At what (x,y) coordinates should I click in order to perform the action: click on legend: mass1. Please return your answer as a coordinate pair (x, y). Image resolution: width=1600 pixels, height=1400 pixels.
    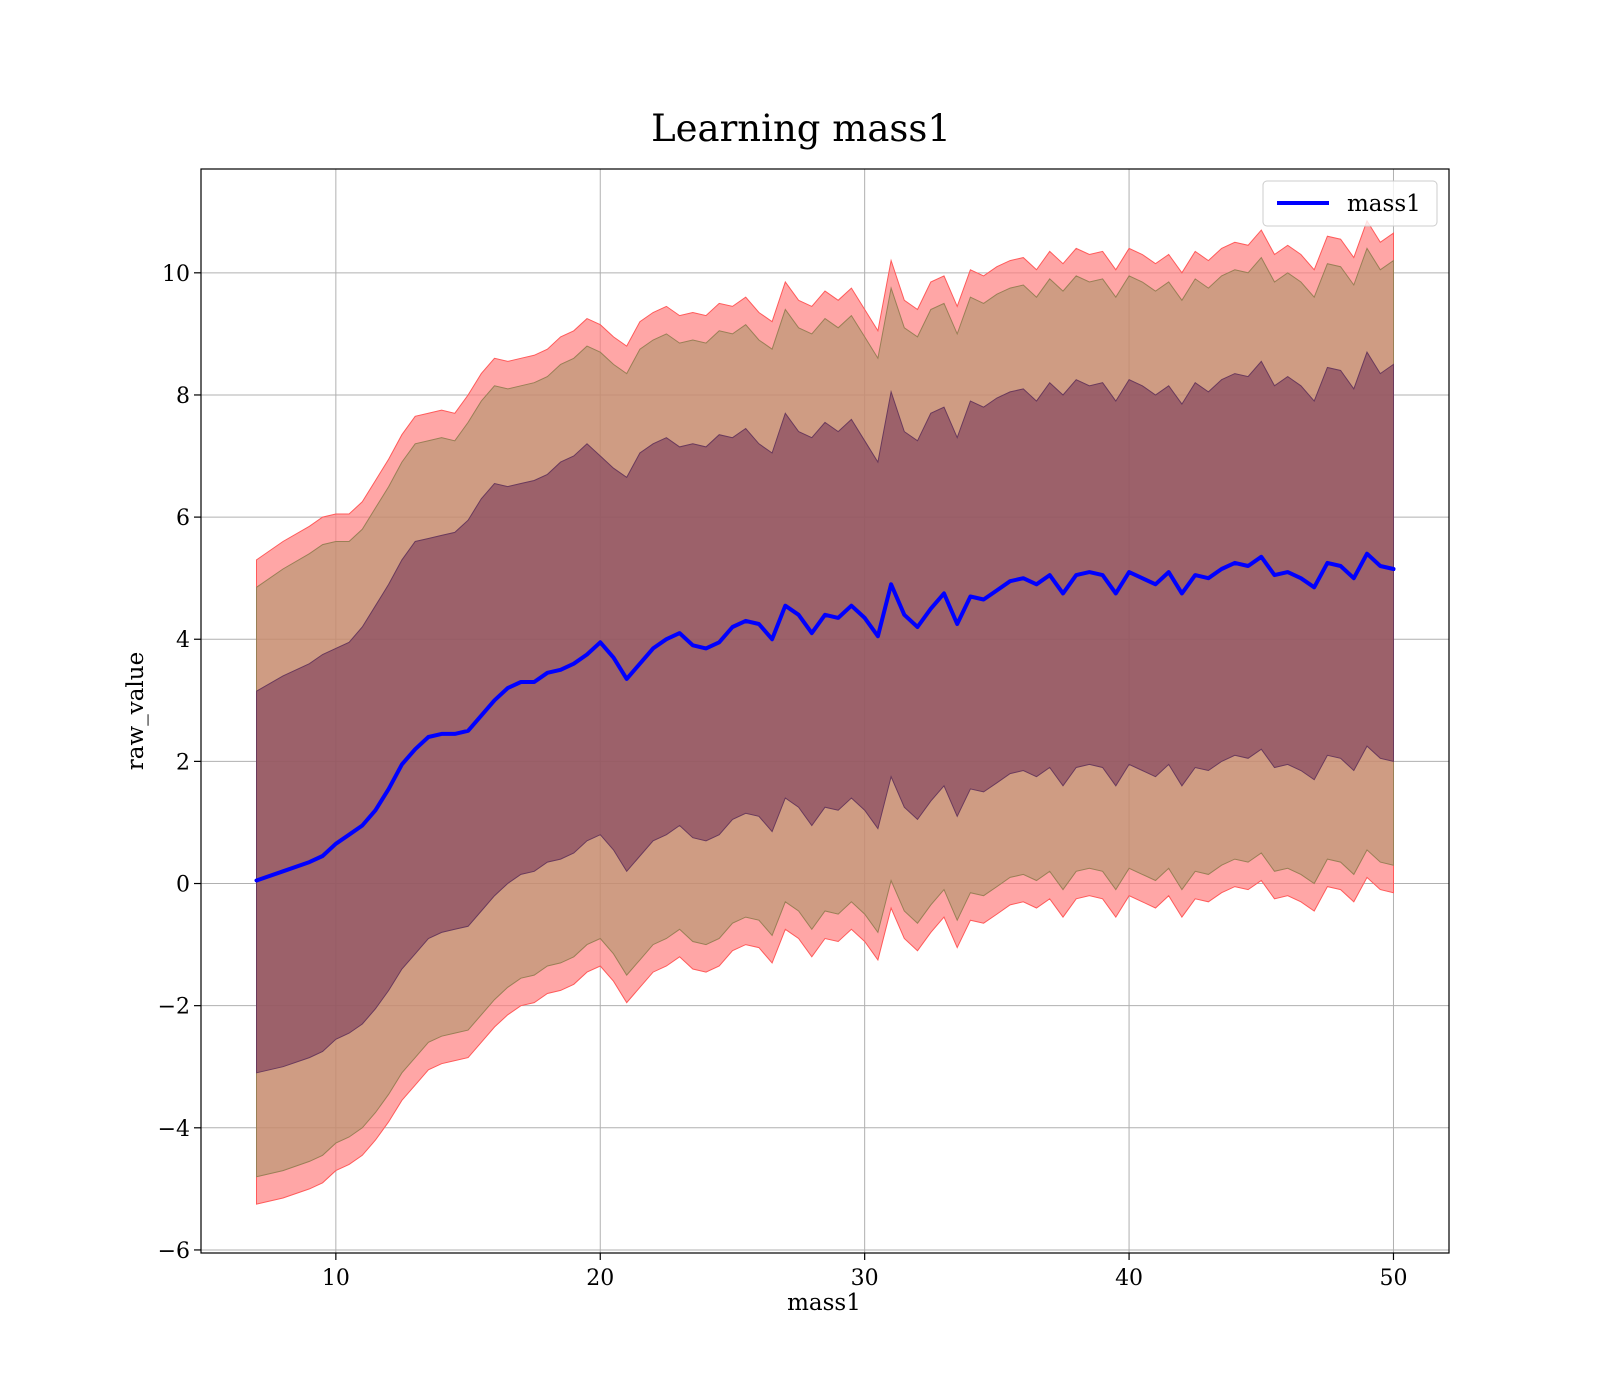
    Looking at the image, I should click on (1350, 203).